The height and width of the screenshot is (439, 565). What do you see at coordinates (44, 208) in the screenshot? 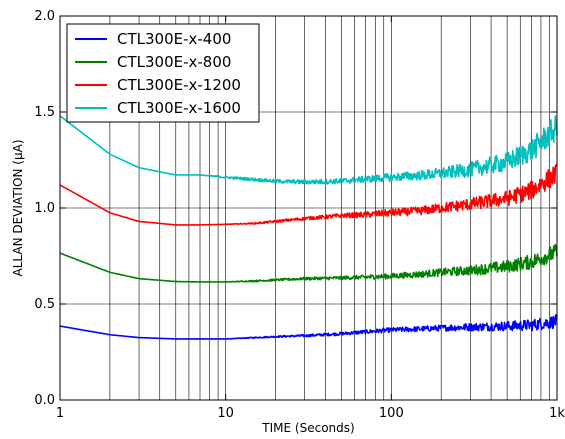
I see `y-tick-label: 1.0` at bounding box center [44, 208].